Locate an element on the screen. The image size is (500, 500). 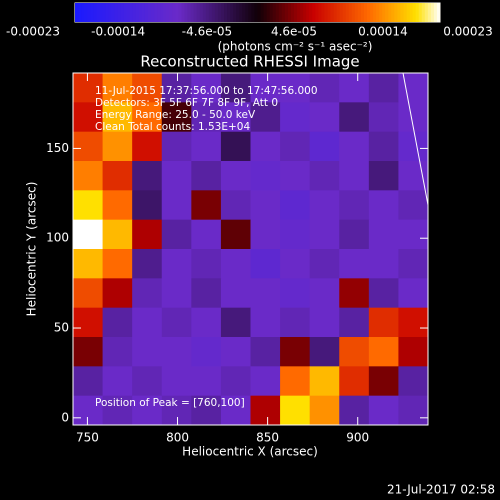
y-tick-label: 150 is located at coordinates (57, 148).